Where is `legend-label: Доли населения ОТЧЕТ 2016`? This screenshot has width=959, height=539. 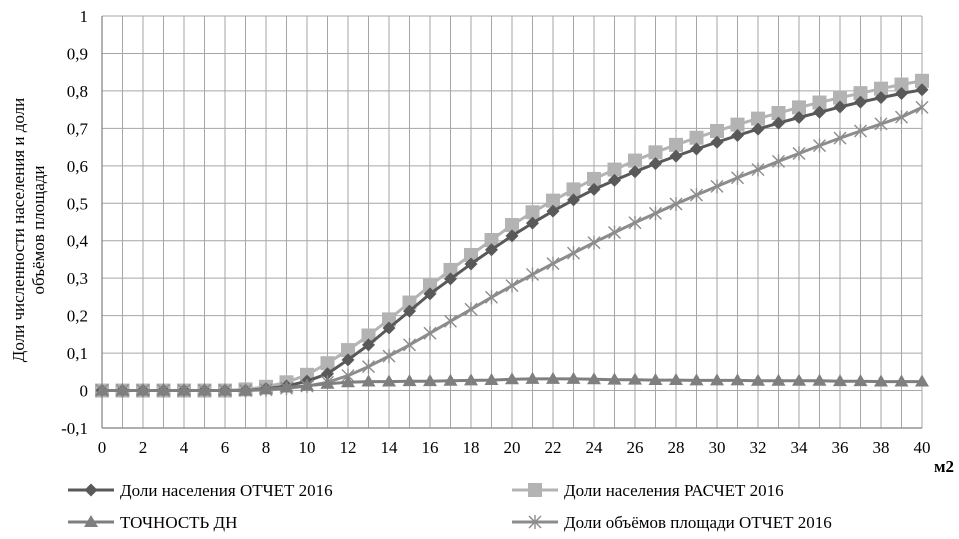
legend-label: Доли населения ОТЧЕТ 2016 is located at coordinates (226, 490).